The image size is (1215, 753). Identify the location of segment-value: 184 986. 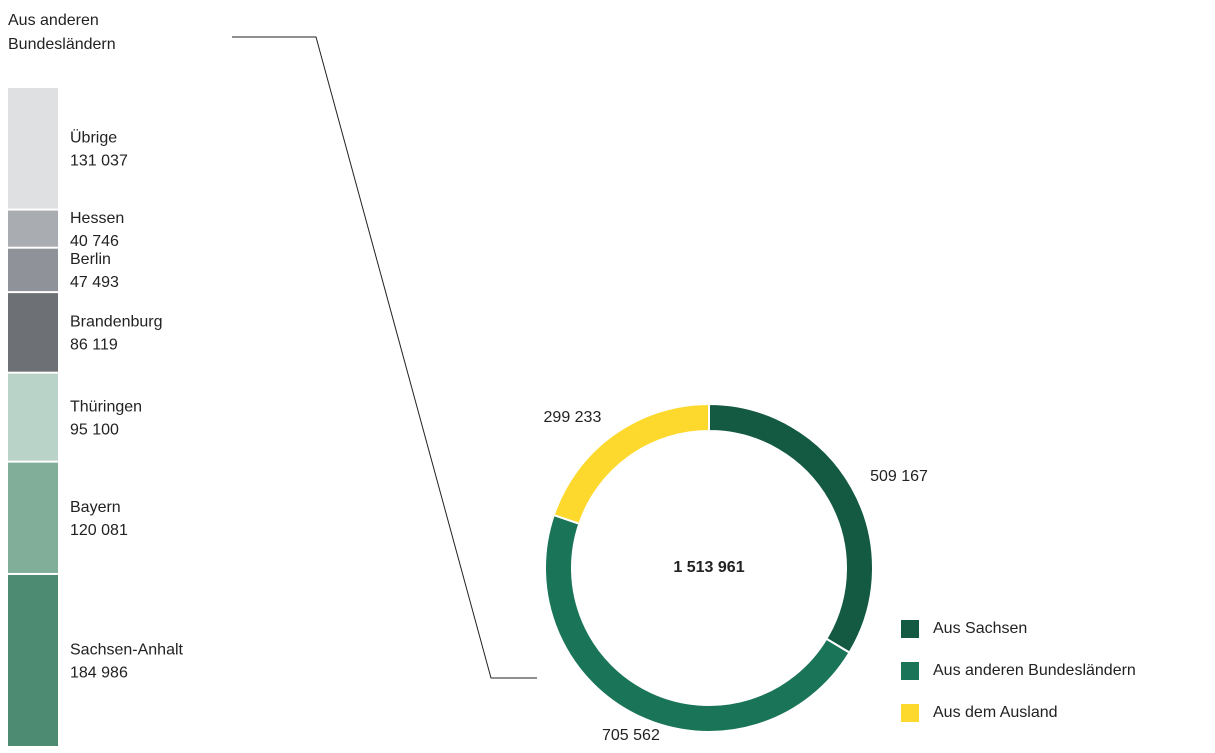
(99, 673).